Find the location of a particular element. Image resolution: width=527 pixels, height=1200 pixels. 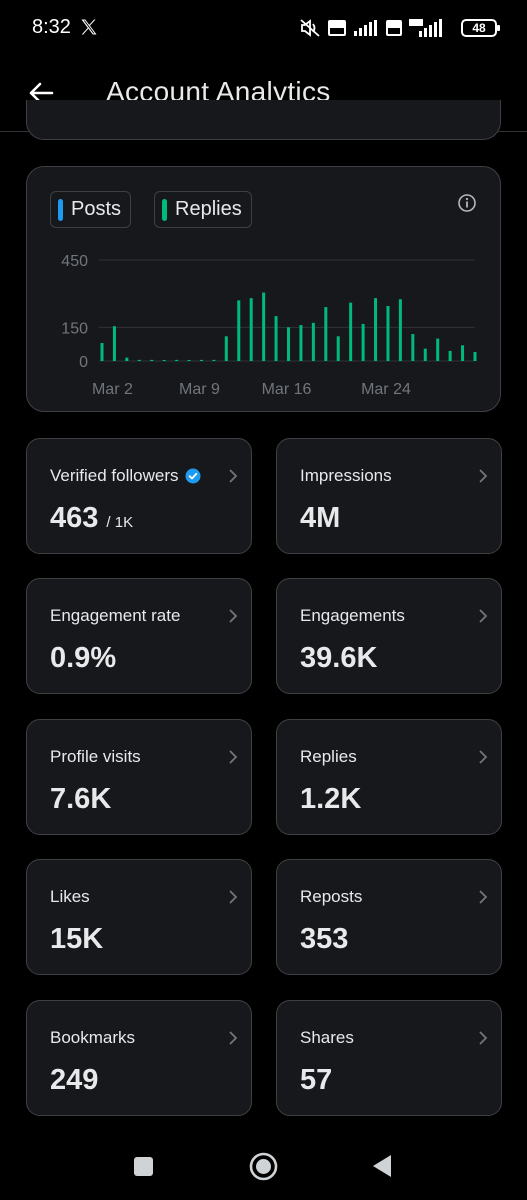

arrow-left-icon is located at coordinates (41, 93).